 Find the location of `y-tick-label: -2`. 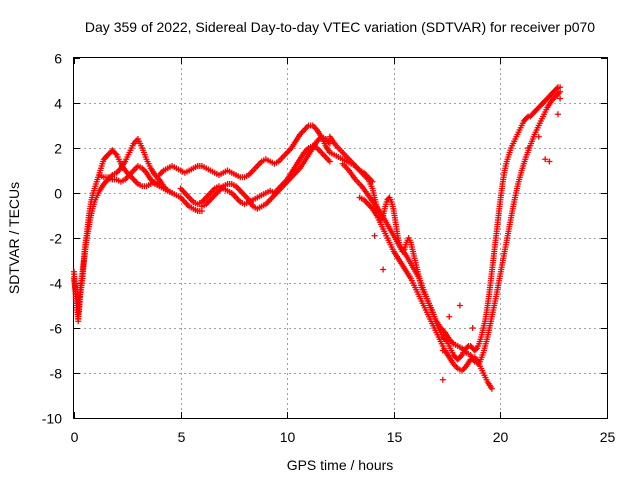

y-tick-label: -2 is located at coordinates (56, 239).